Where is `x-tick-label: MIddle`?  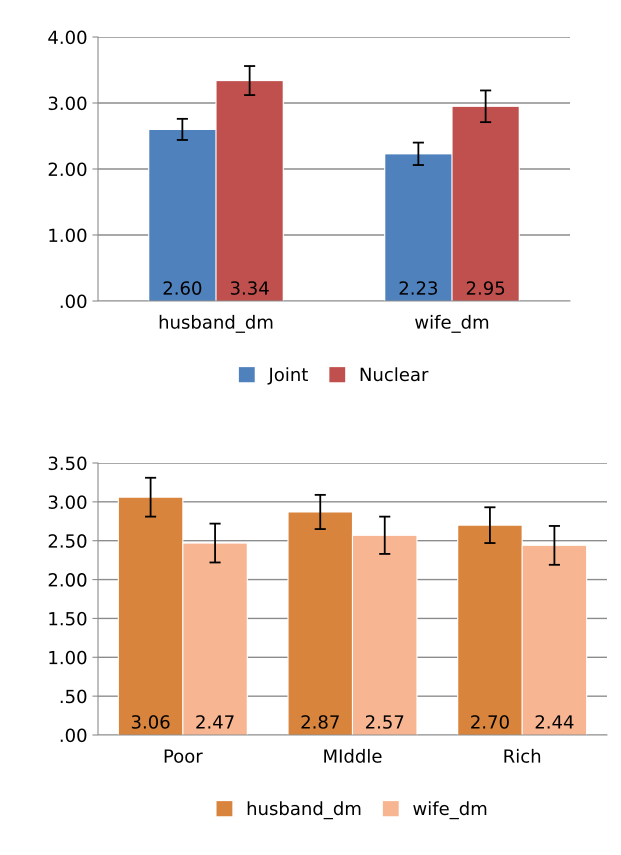 x-tick-label: MIddle is located at coordinates (353, 755).